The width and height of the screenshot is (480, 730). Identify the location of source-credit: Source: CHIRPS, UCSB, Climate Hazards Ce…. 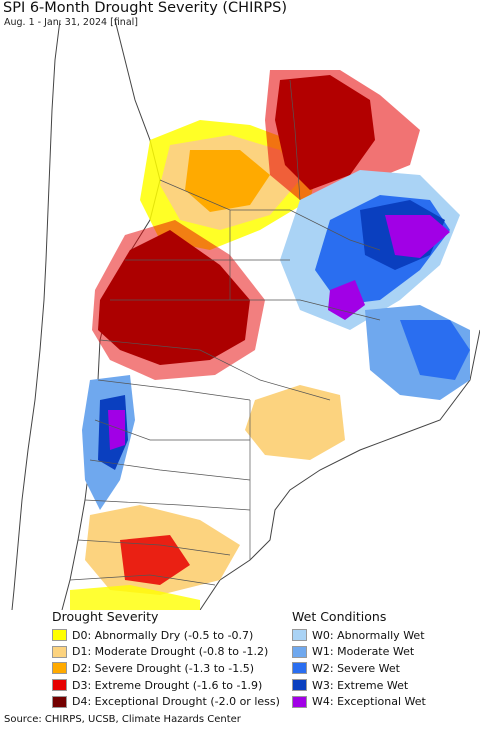
(122, 719).